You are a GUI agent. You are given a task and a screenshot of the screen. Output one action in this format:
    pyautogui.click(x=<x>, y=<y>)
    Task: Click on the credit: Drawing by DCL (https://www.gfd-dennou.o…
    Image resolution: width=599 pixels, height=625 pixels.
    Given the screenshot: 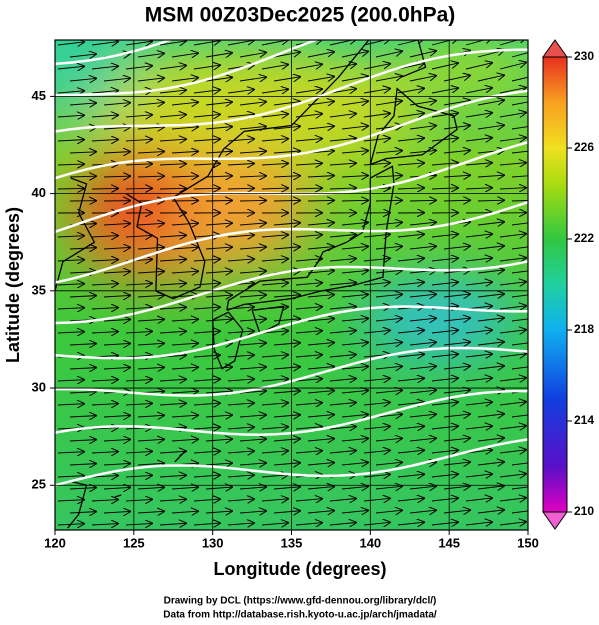 What is the action you would take?
    pyautogui.click(x=300, y=601)
    